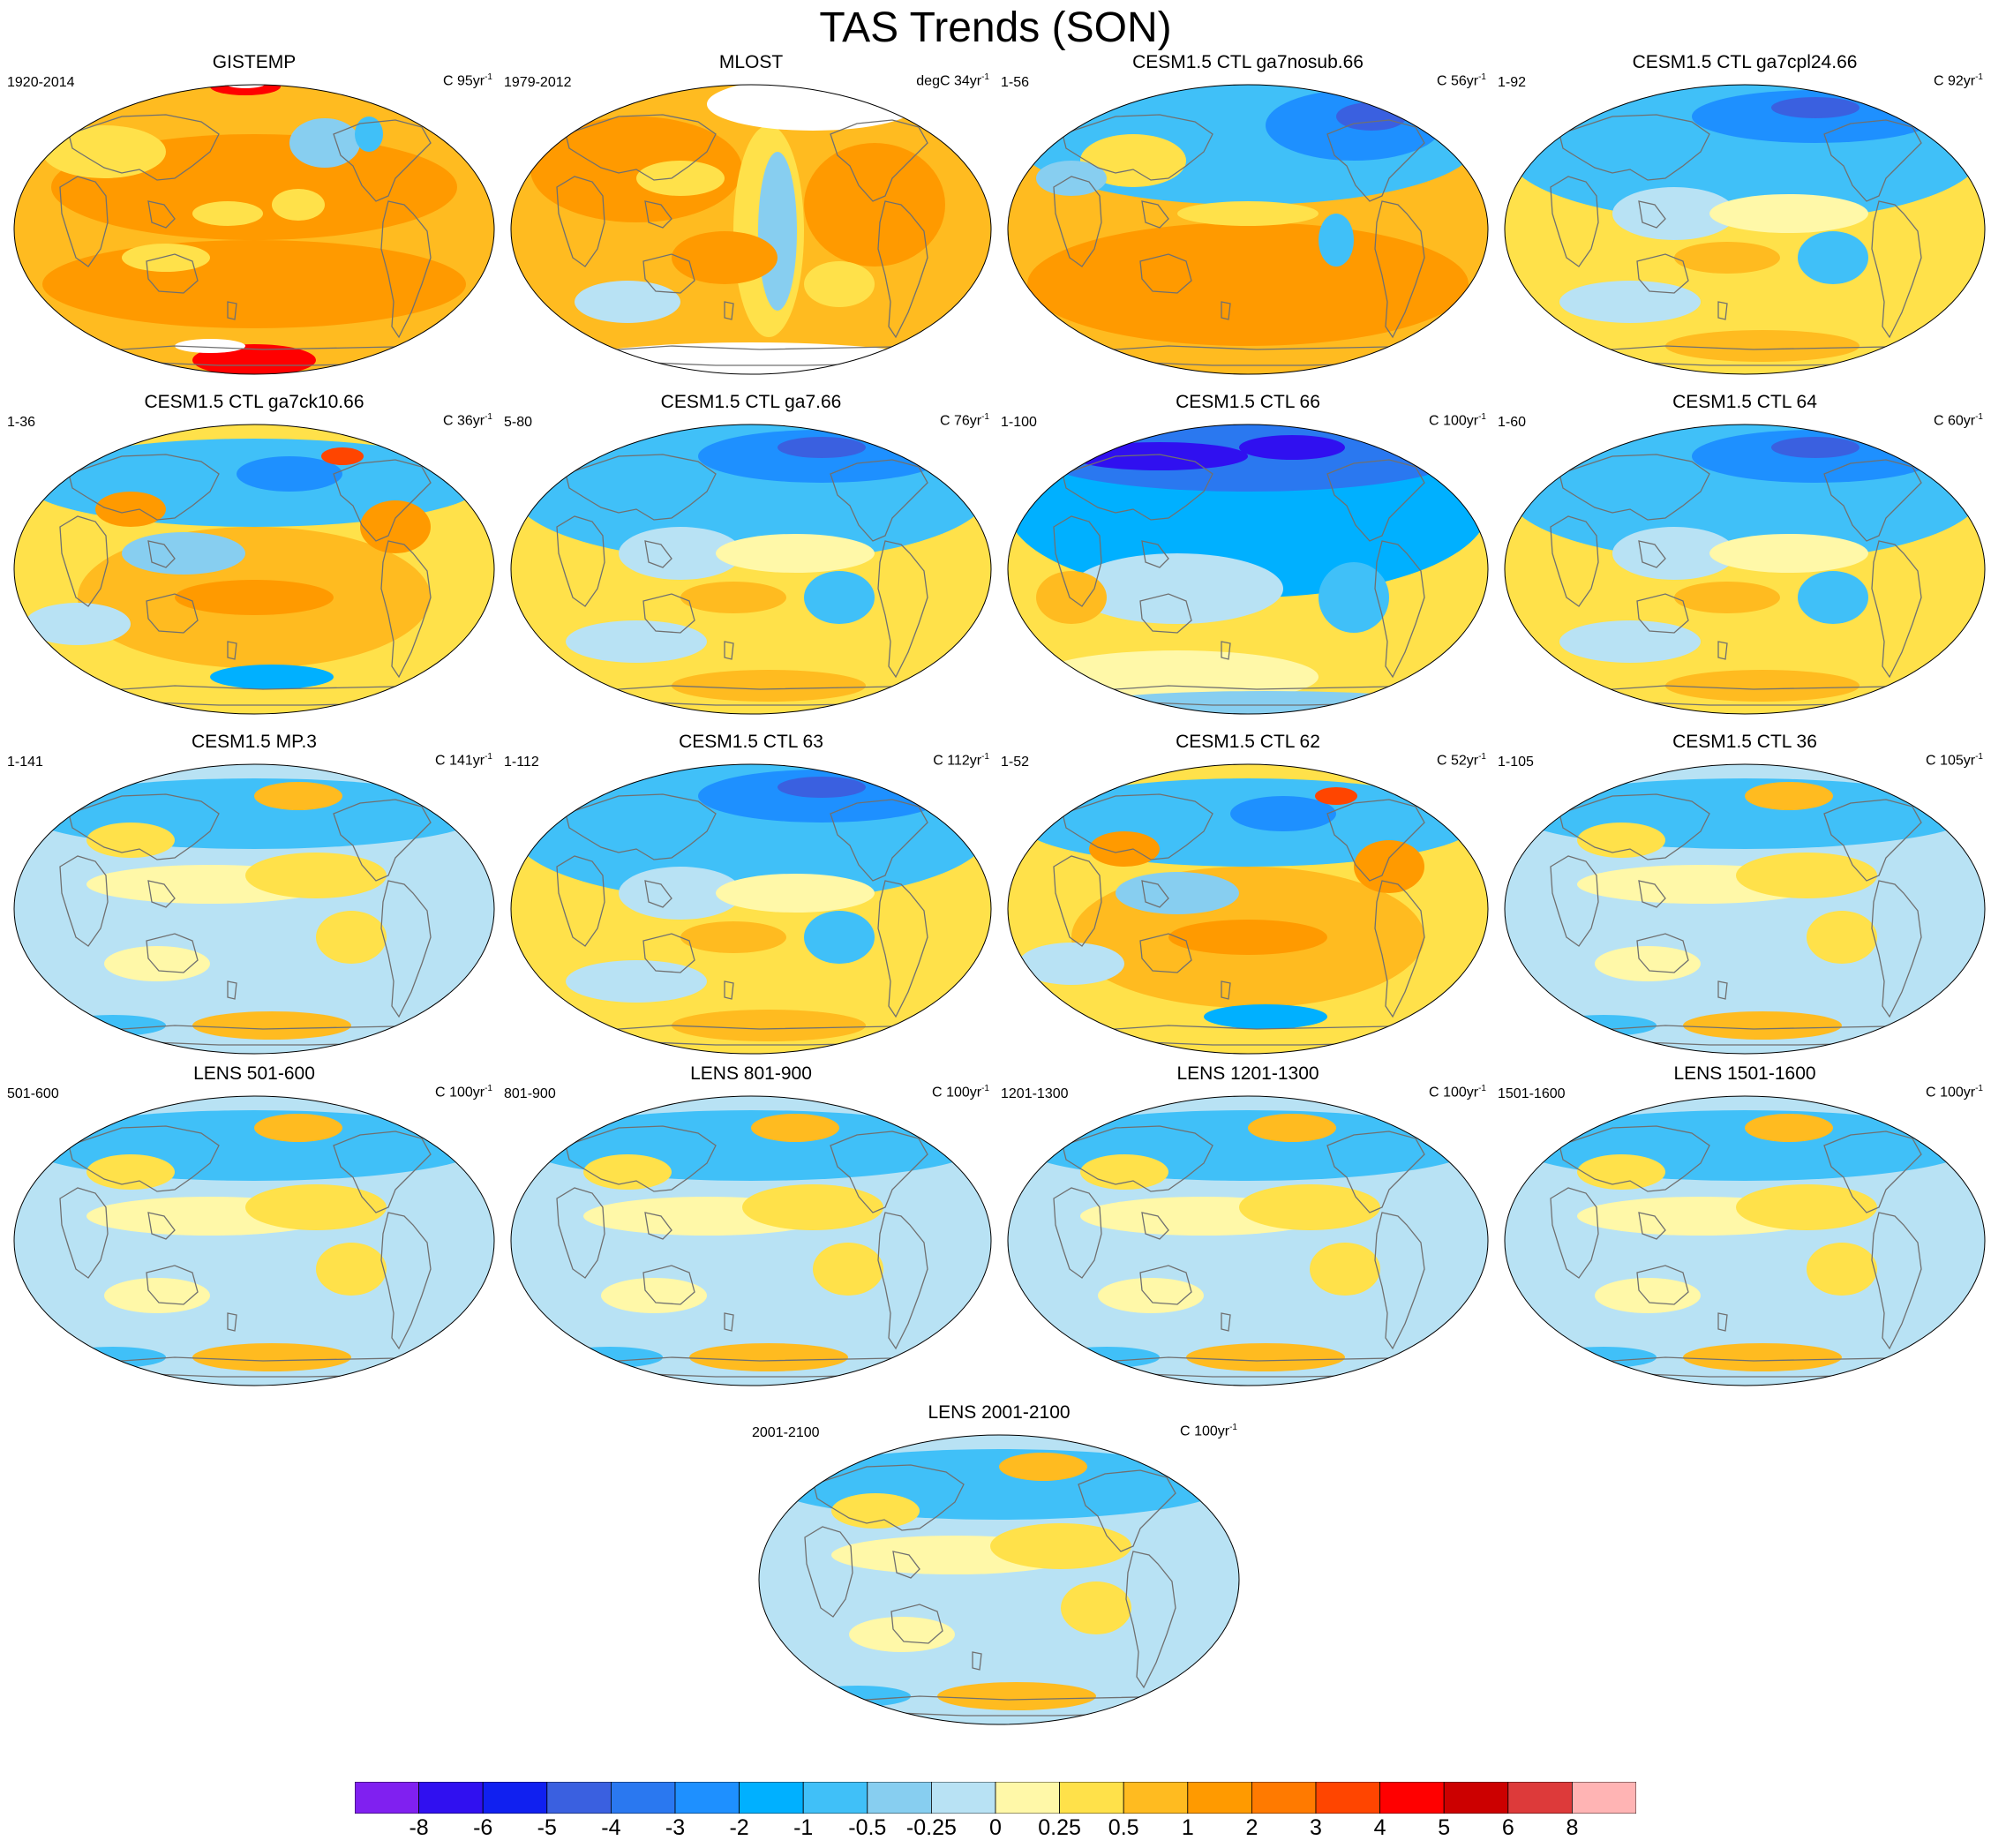  What do you see at coordinates (1744, 1074) in the screenshot?
I see `panel-title: LENS 1501-1600` at bounding box center [1744, 1074].